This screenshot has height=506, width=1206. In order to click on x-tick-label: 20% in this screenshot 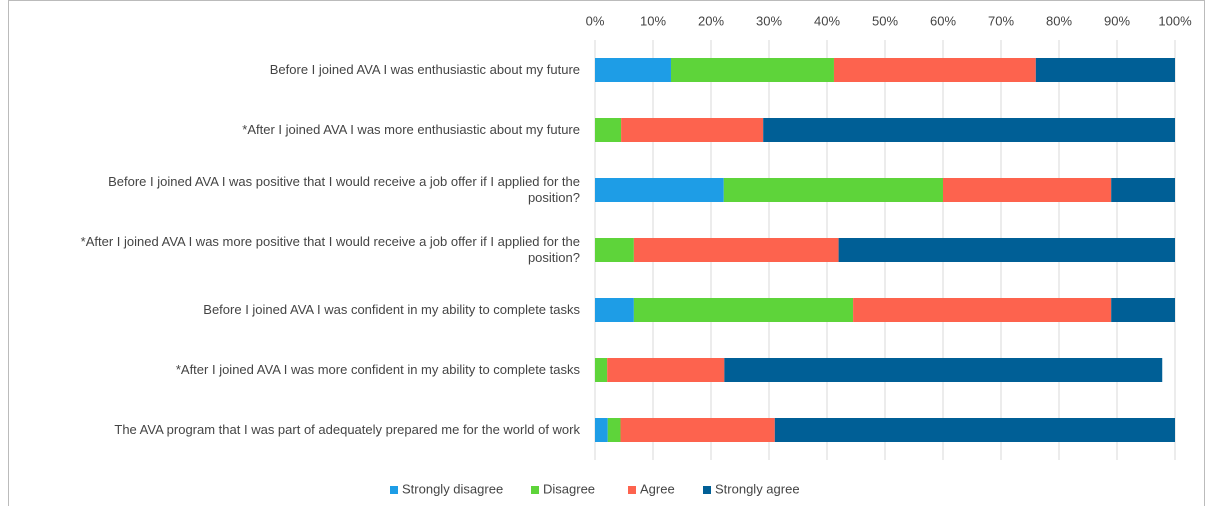, I will do `click(711, 20)`.